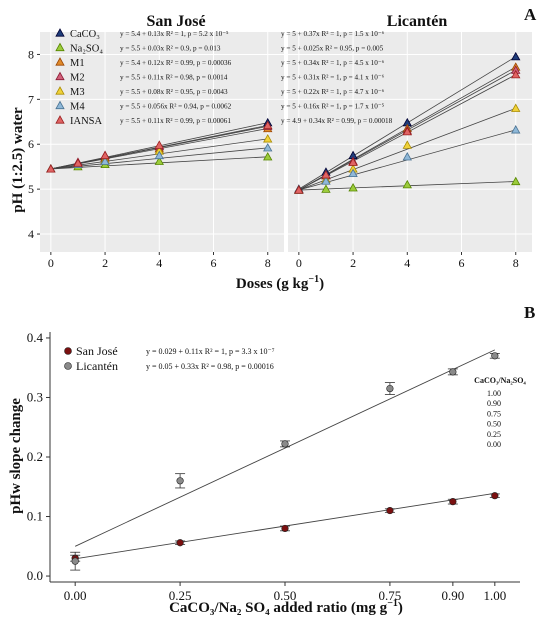 This screenshot has width=550, height=623. Describe the element at coordinates (529, 312) in the screenshot. I see `panel-b-label: B` at that location.